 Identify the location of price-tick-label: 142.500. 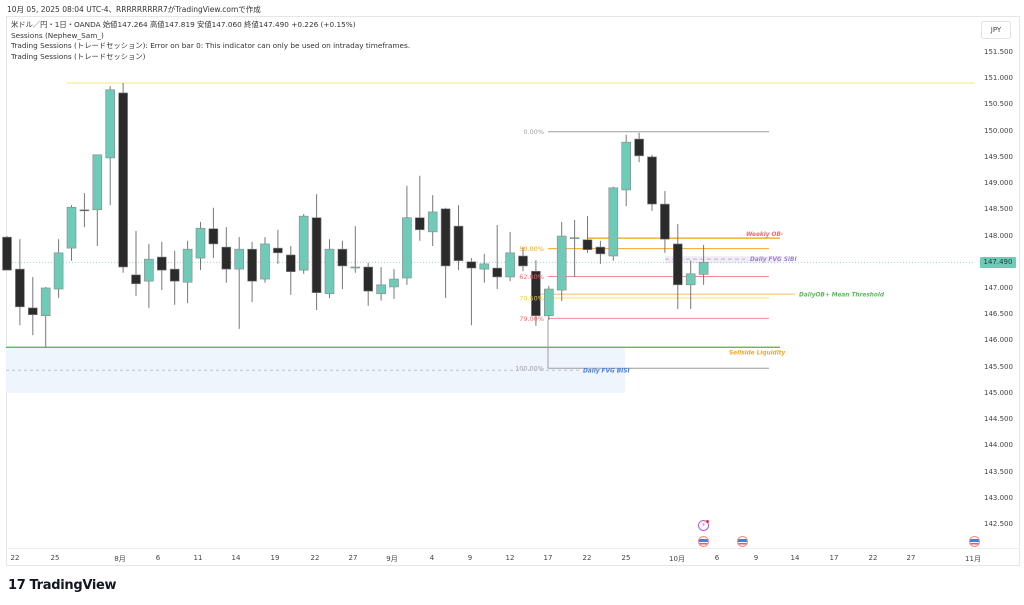
(998, 523).